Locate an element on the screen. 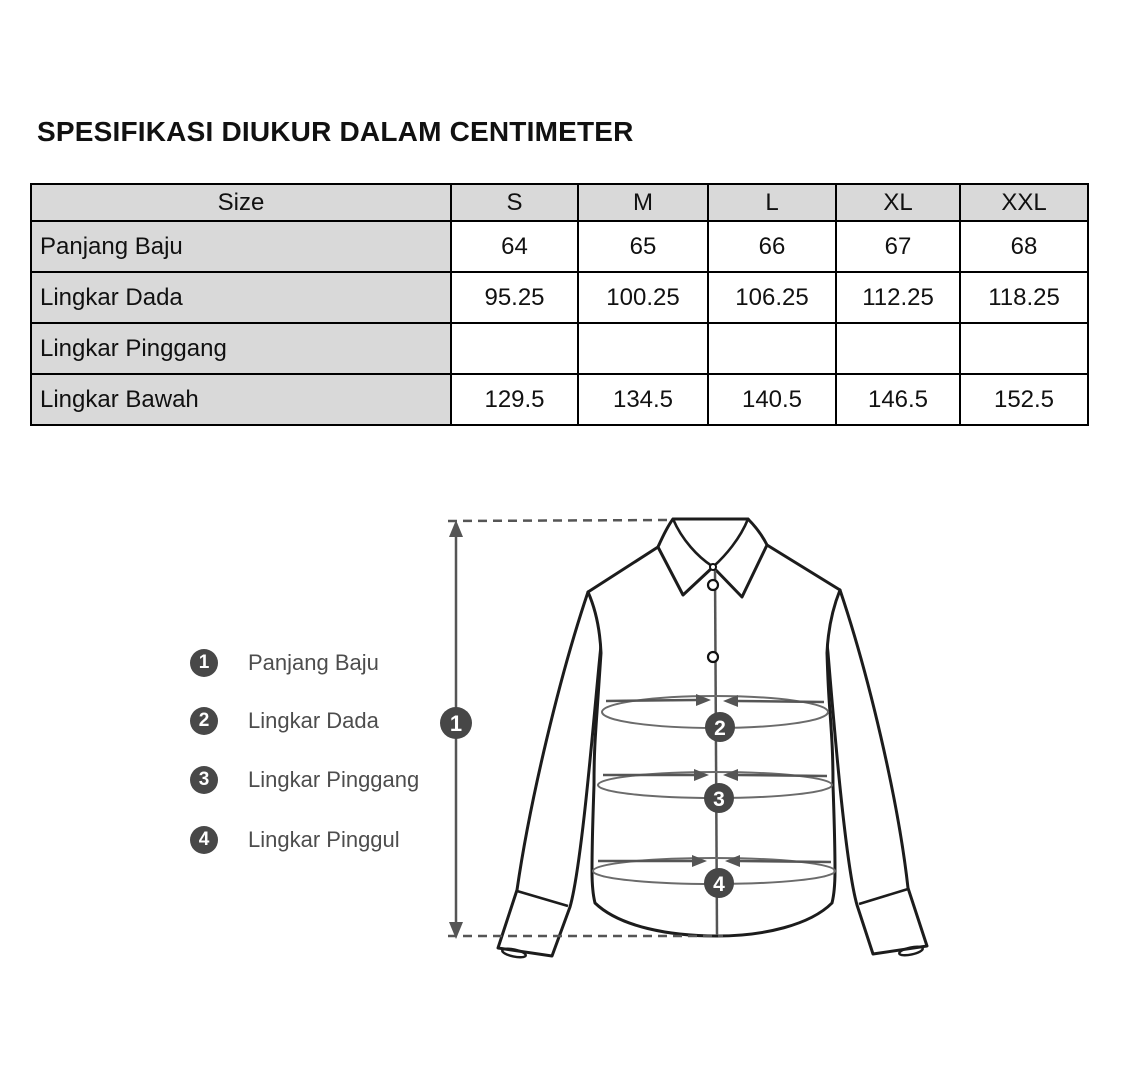 This screenshot has height=1080, width=1125. cell-value: 112.25 is located at coordinates (898, 297).